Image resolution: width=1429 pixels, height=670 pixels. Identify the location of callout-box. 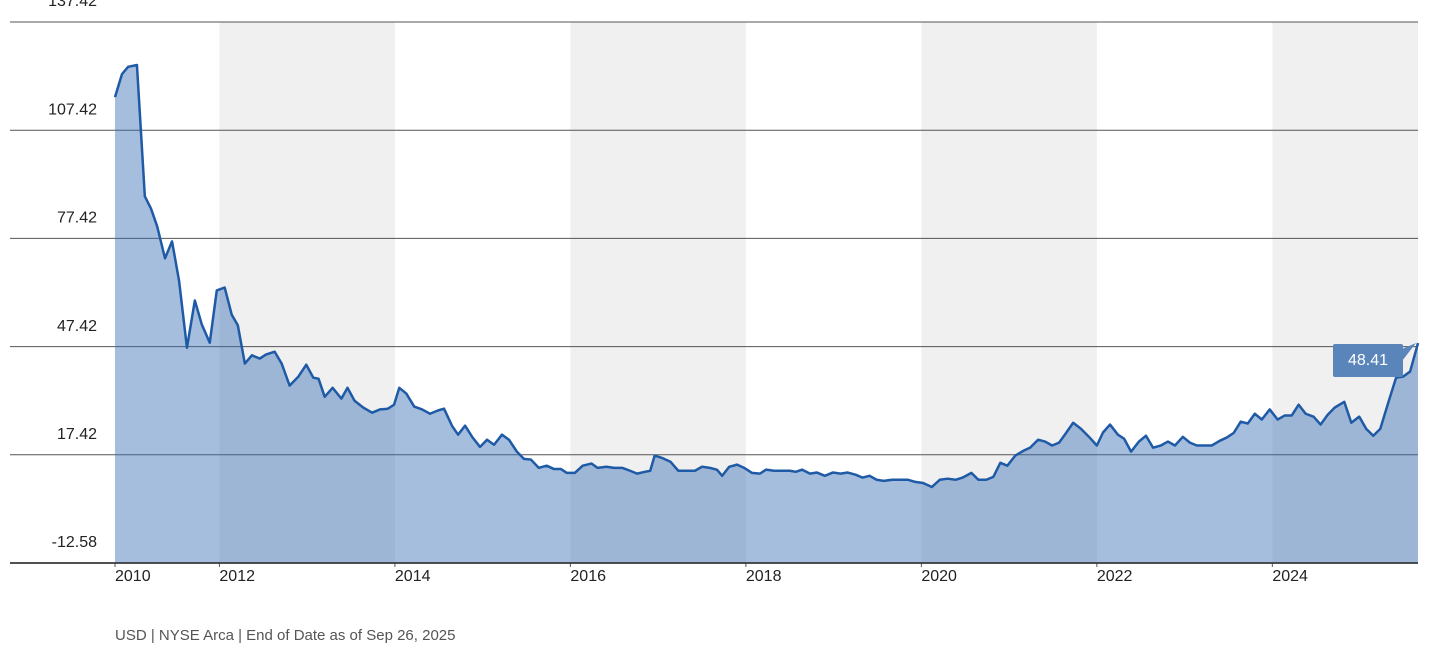
(1368, 361).